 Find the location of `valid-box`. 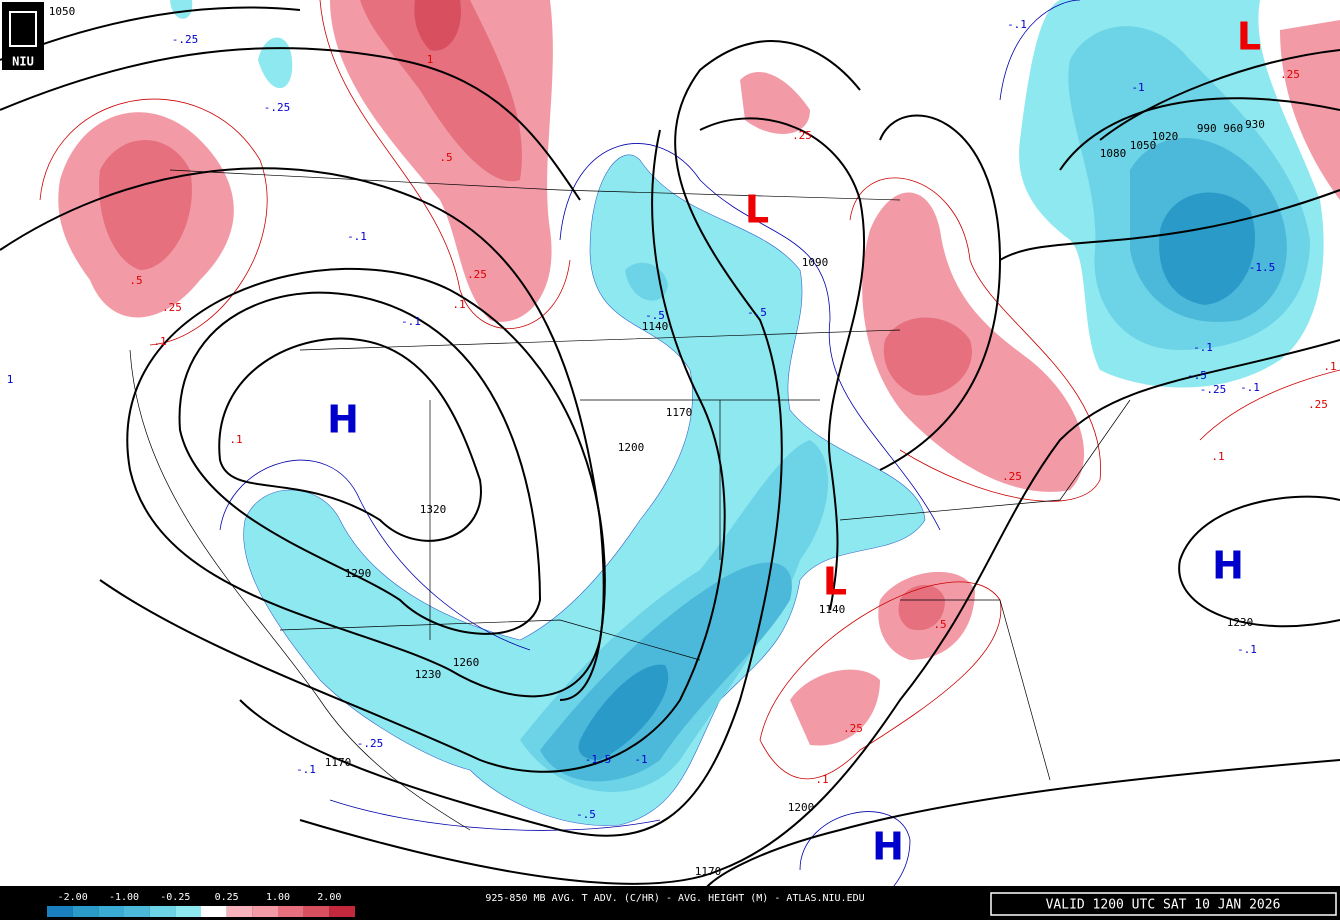

valid-box is located at coordinates (1163, 904).